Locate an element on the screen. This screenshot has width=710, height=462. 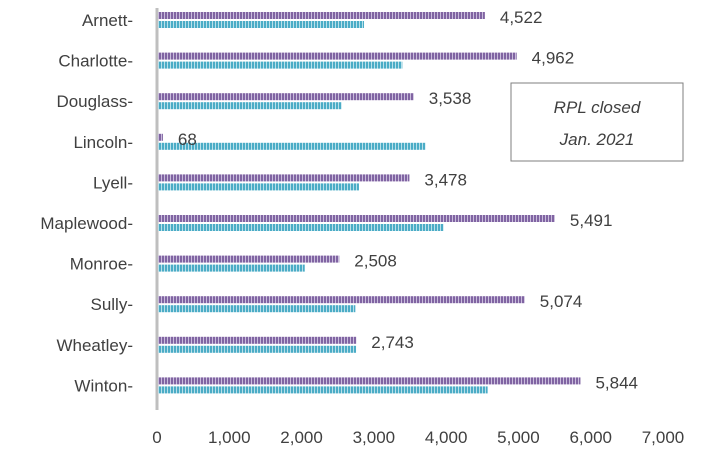
data-label: 5,491 is located at coordinates (591, 220).